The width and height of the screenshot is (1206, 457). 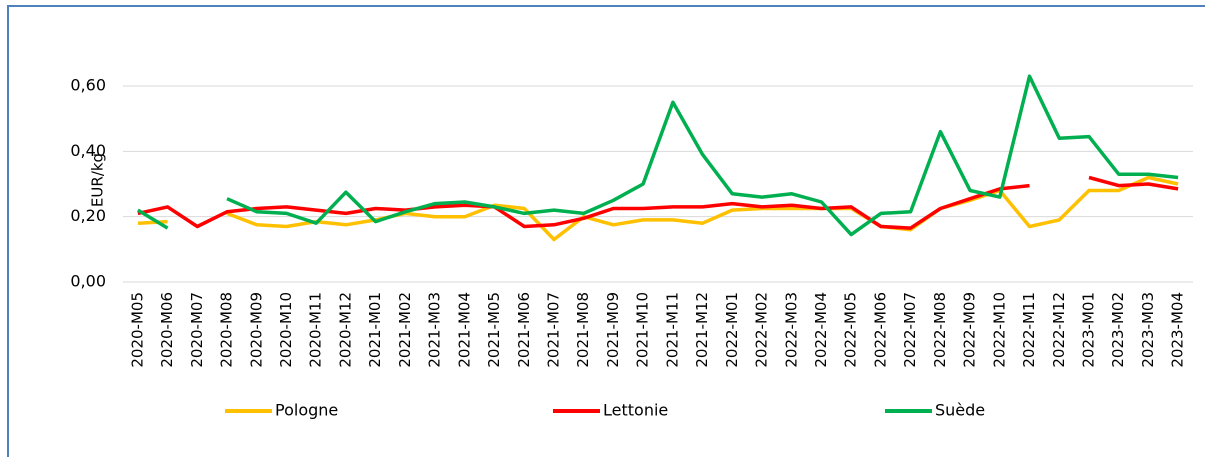 I want to click on x-tick-label: 2021-M08, so click(x=583, y=330).